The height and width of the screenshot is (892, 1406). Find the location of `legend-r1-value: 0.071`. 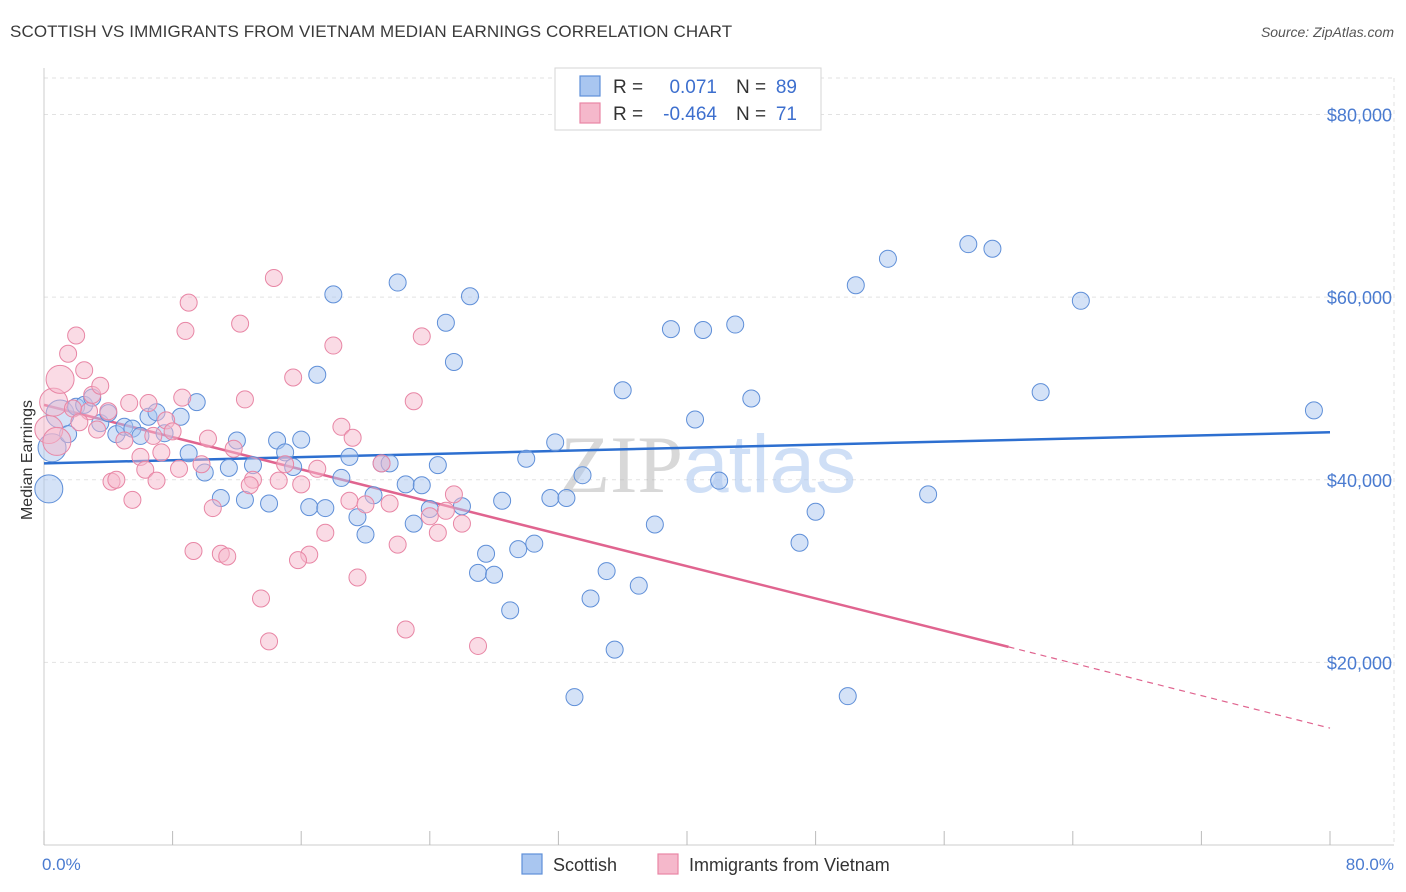

legend-r1-value: 0.071 is located at coordinates (693, 87).